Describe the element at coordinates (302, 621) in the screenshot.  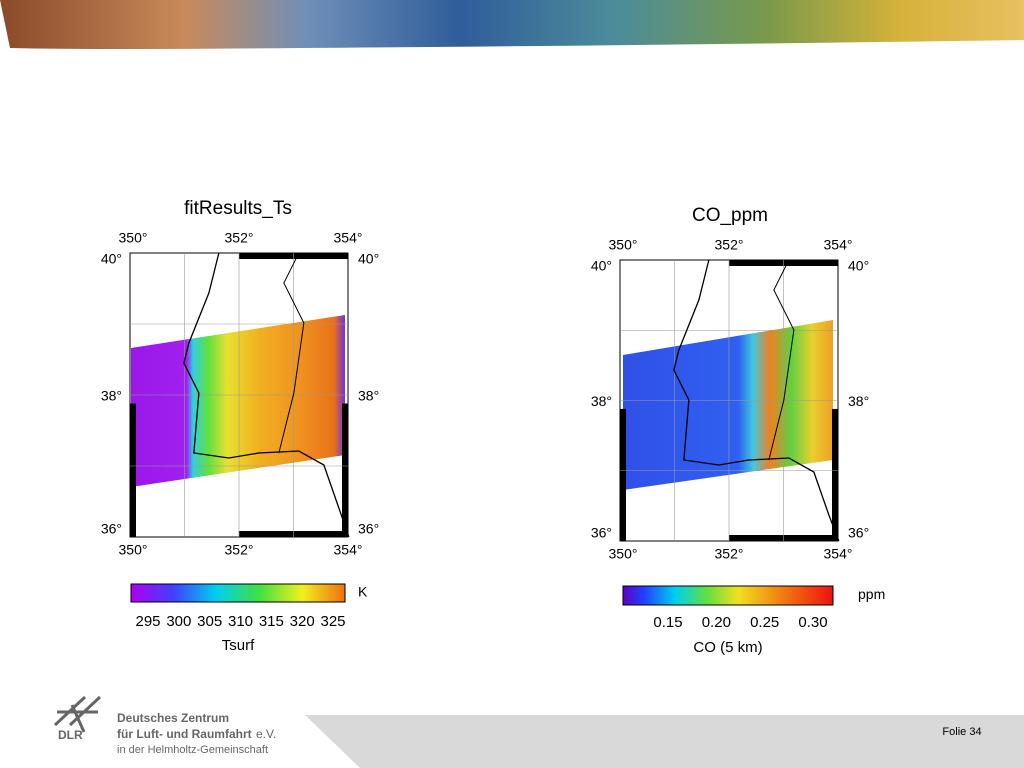
I see `colorbar-tick-label: 320` at that location.